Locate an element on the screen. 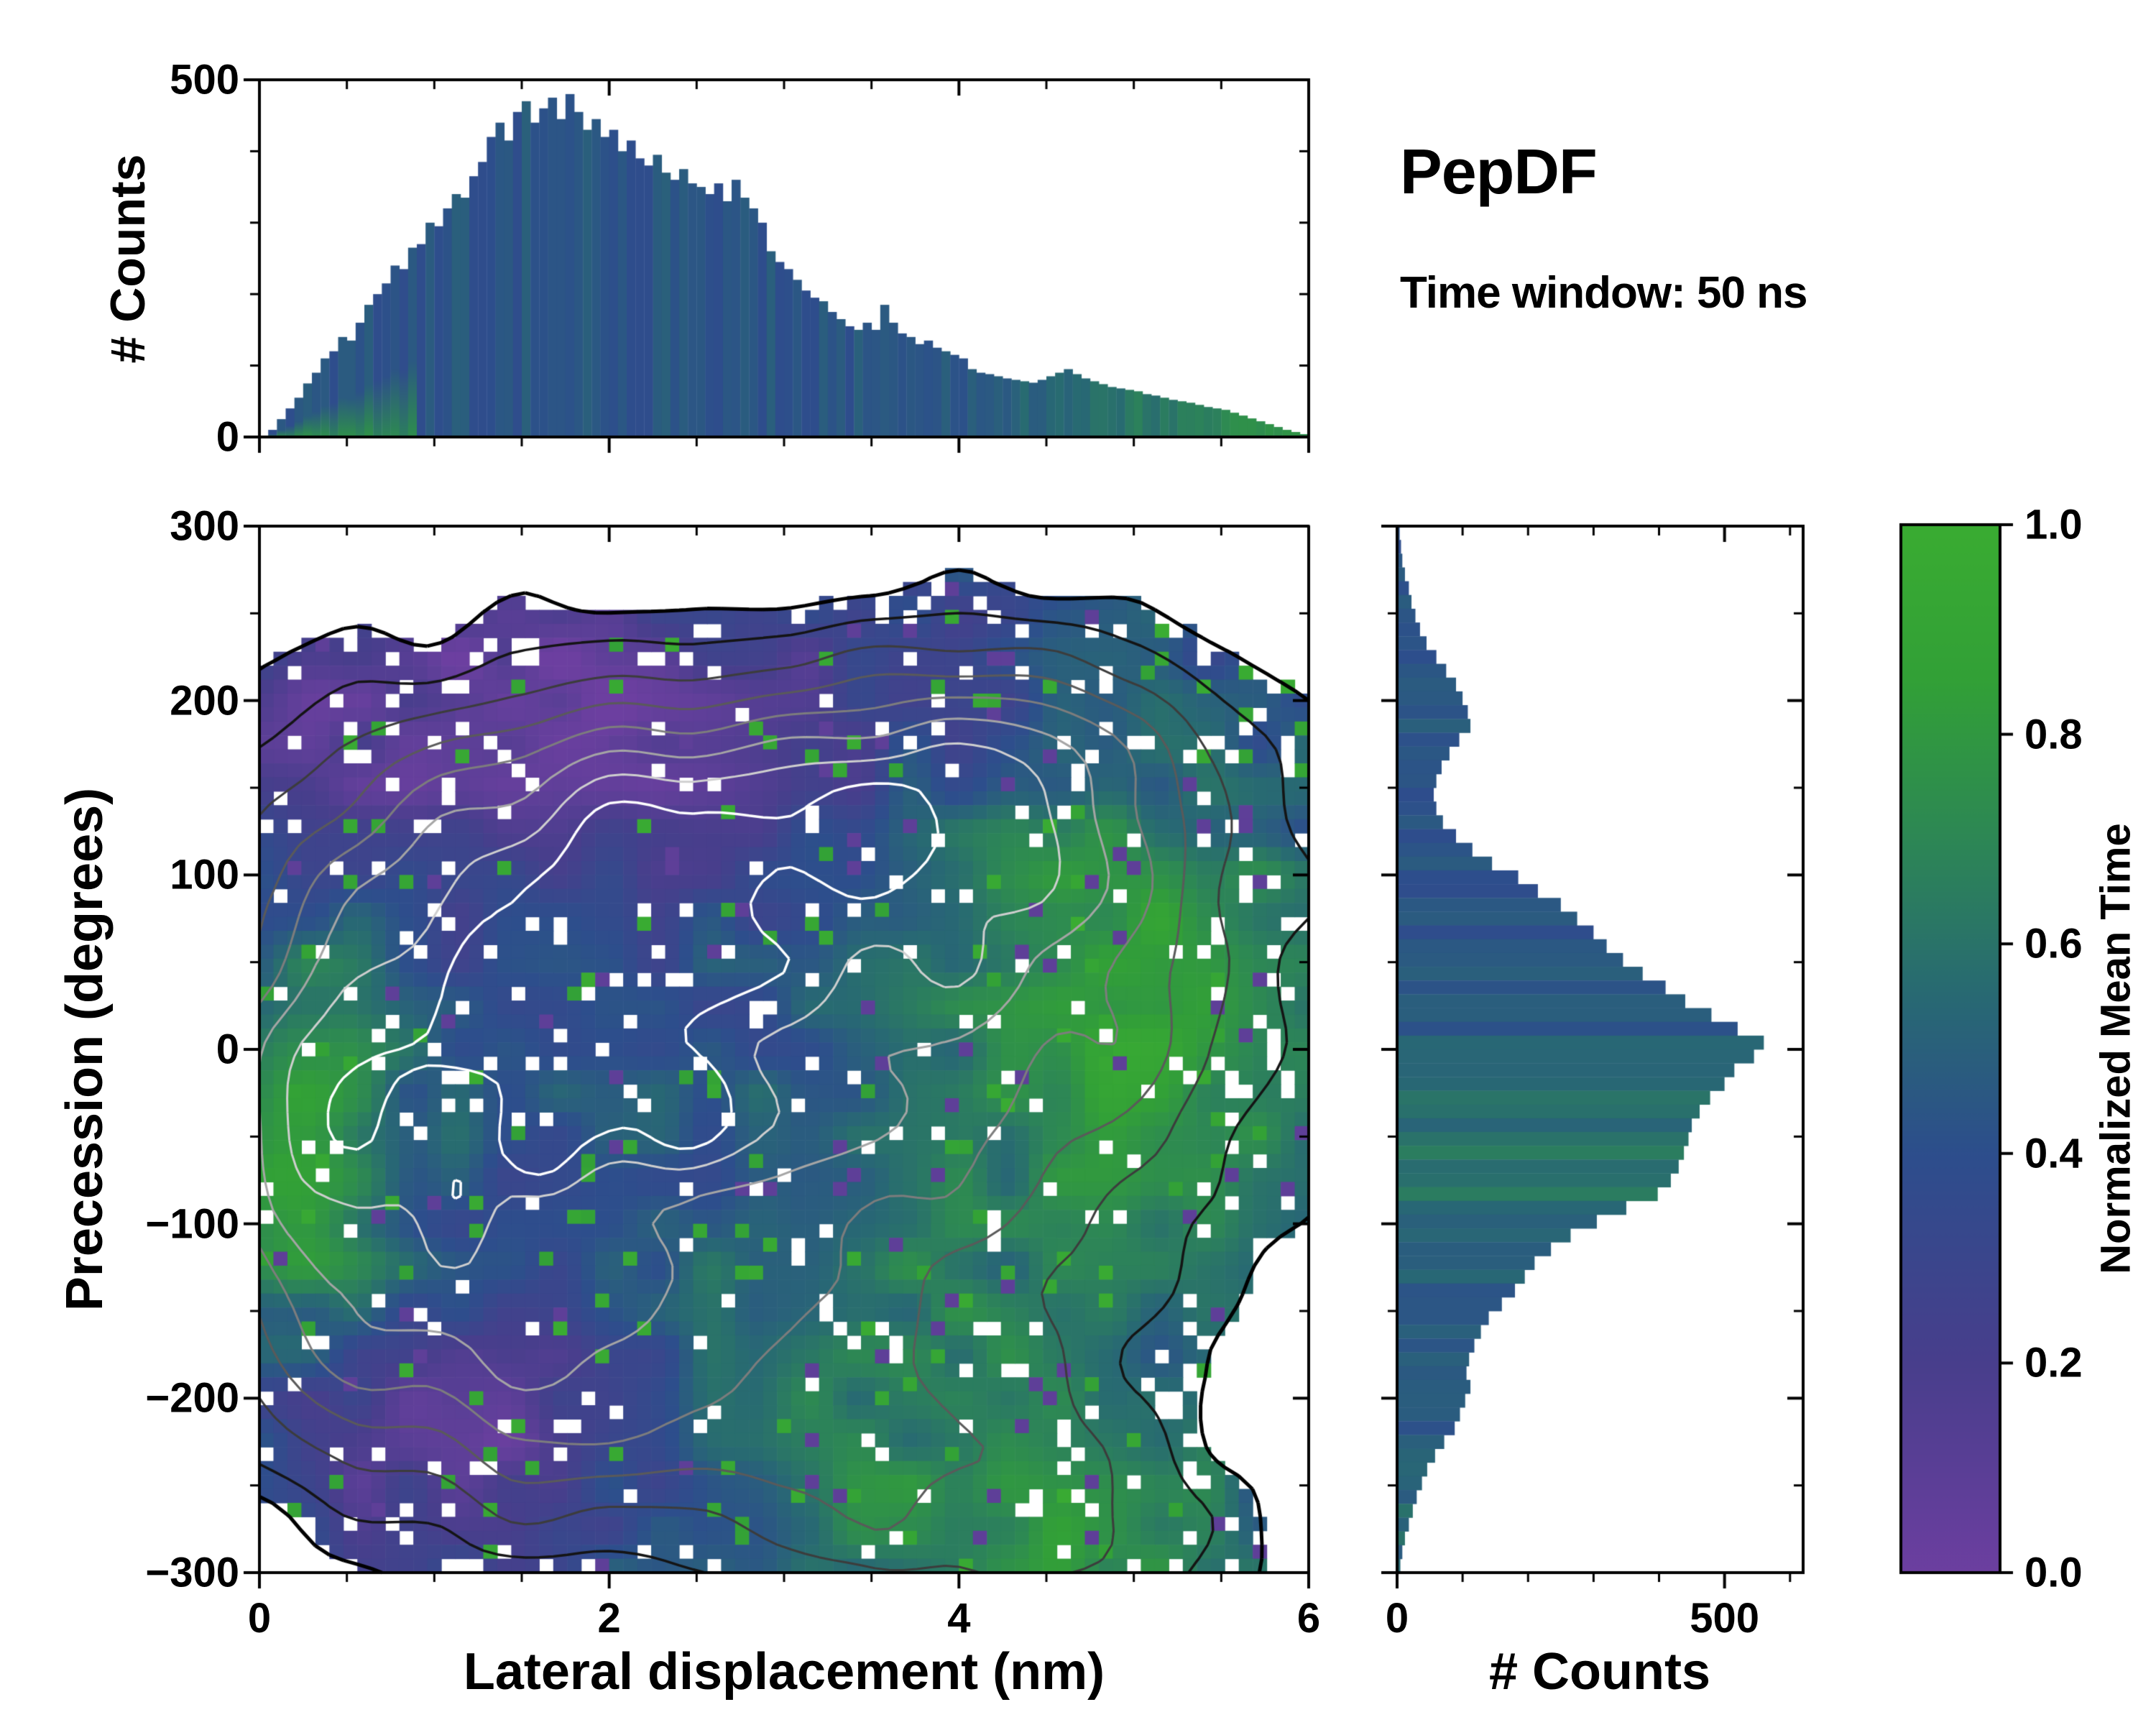 This screenshot has width=2156, height=1725. main-y-tick-label: 300 is located at coordinates (204, 526).